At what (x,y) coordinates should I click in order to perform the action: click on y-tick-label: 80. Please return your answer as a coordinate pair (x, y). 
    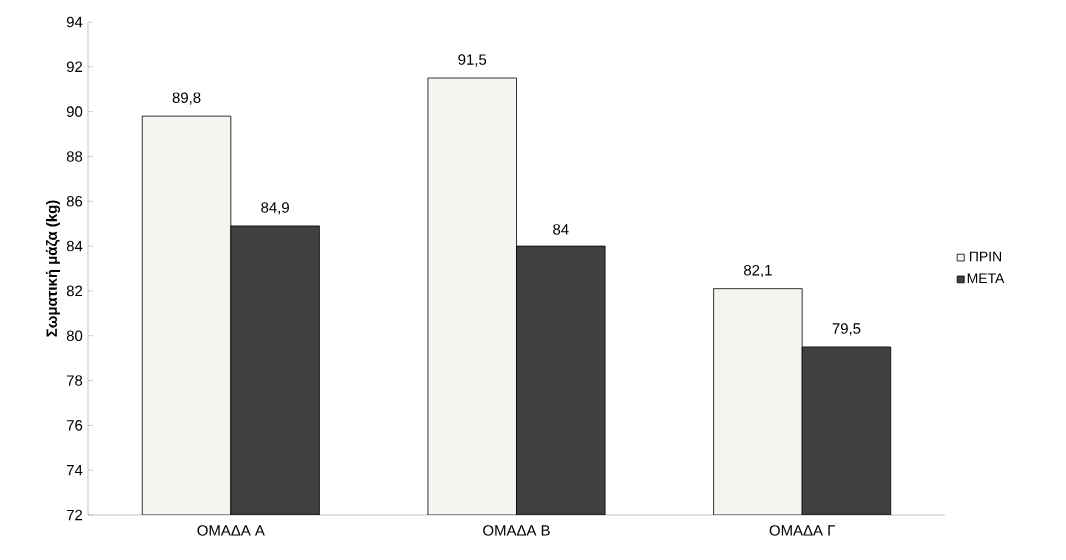
    Looking at the image, I should click on (74, 336).